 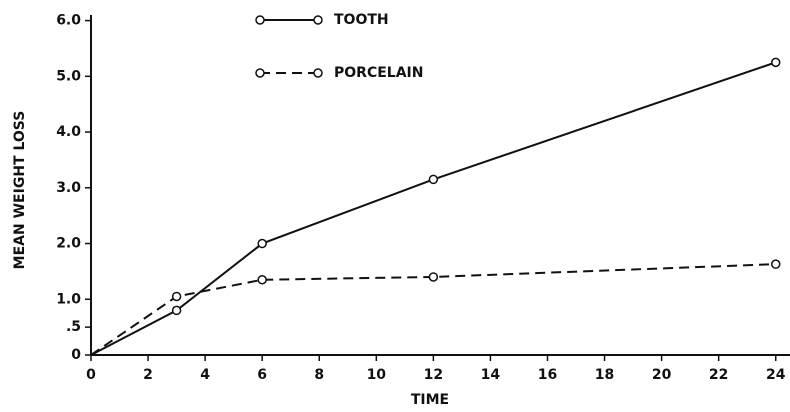 I want to click on y-tick-label: 1.0, so click(x=68, y=299).